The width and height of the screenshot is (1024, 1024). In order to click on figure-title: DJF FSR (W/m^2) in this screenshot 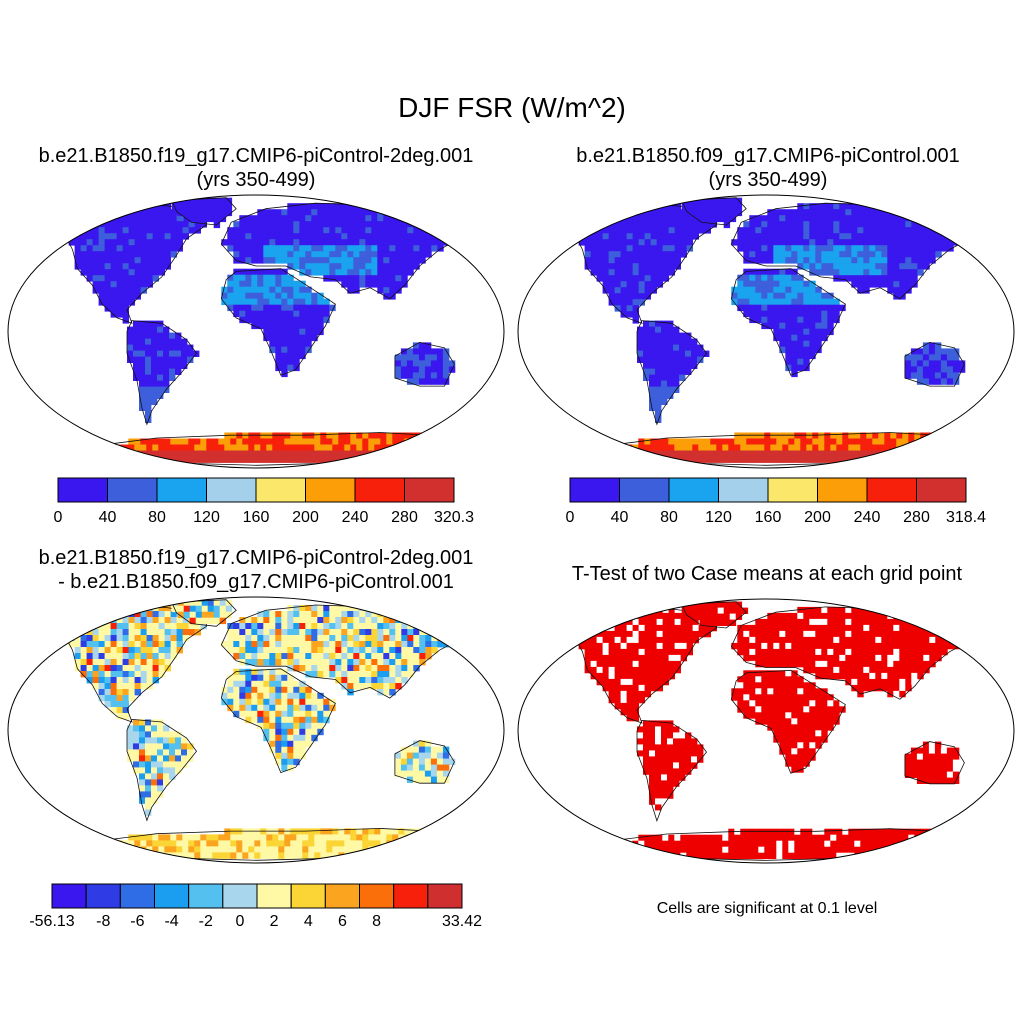, I will do `click(512, 107)`.